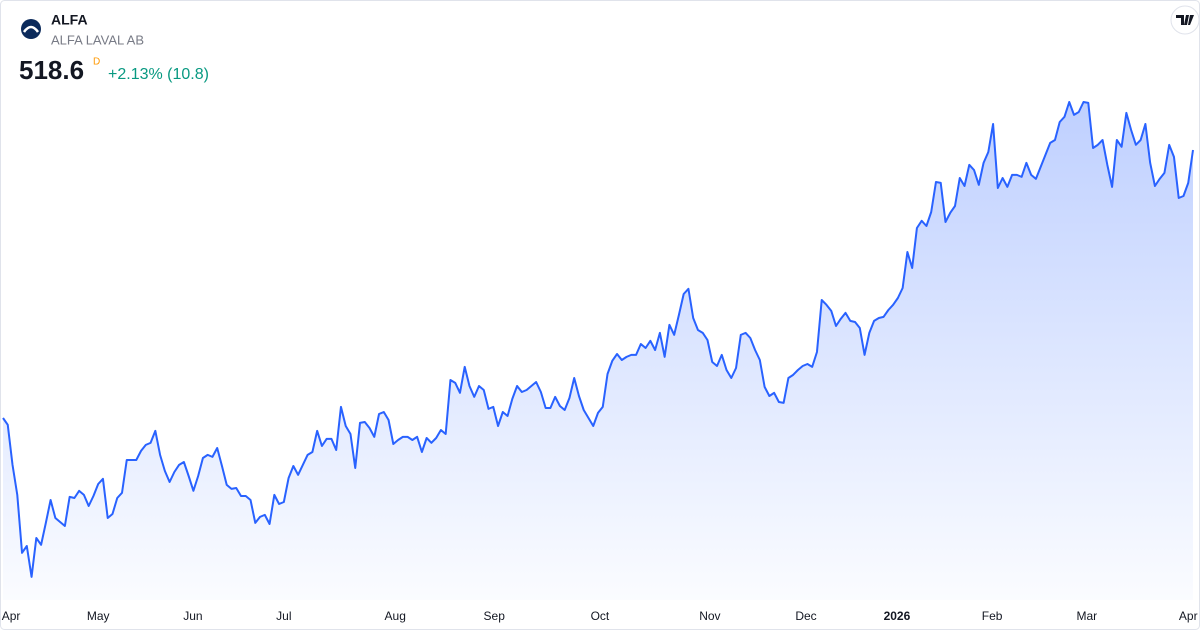 The width and height of the screenshot is (1200, 630). Describe the element at coordinates (192, 616) in the screenshot. I see `x-tick-label: Jun` at that location.